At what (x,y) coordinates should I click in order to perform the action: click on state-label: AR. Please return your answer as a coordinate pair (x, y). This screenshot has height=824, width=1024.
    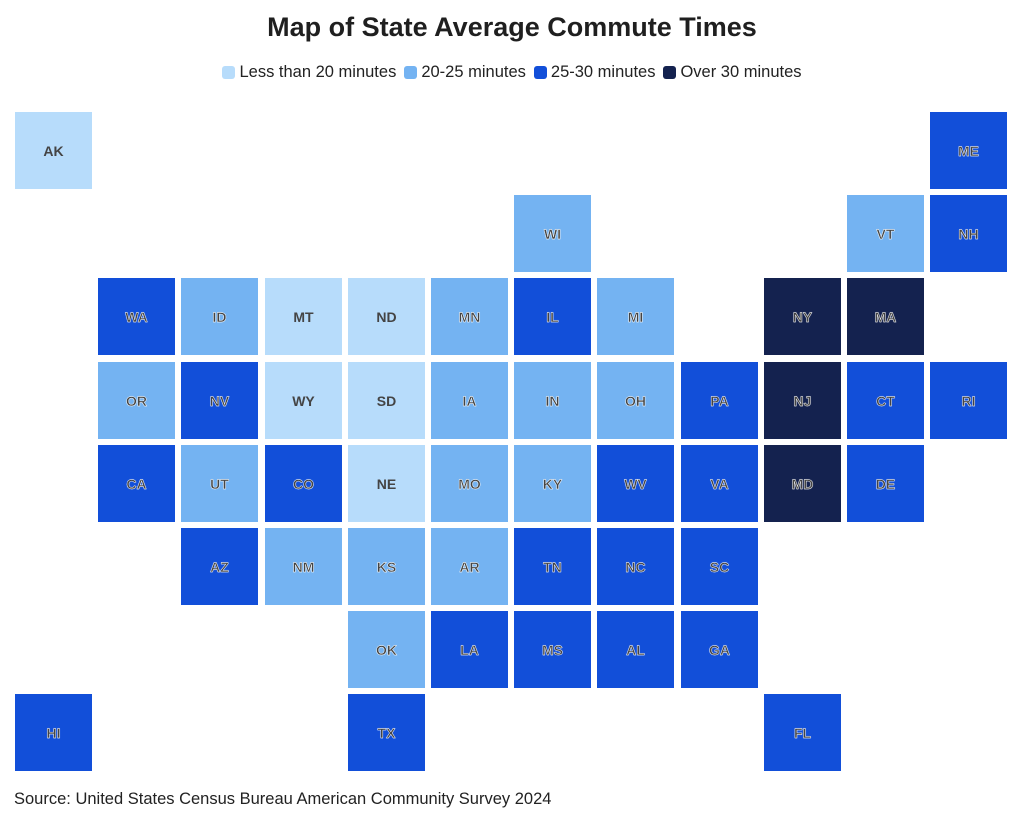
    Looking at the image, I should click on (469, 566).